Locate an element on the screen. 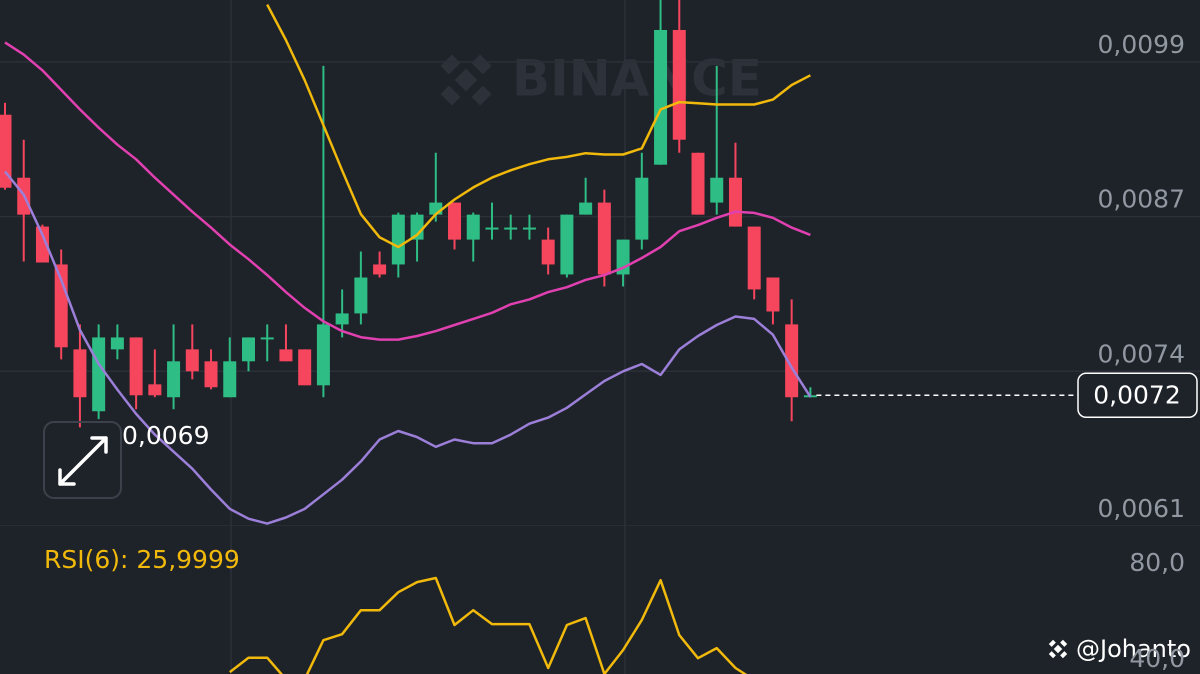 This screenshot has width=1200, height=674. y-tick-label: 0,0074 is located at coordinates (1141, 353).